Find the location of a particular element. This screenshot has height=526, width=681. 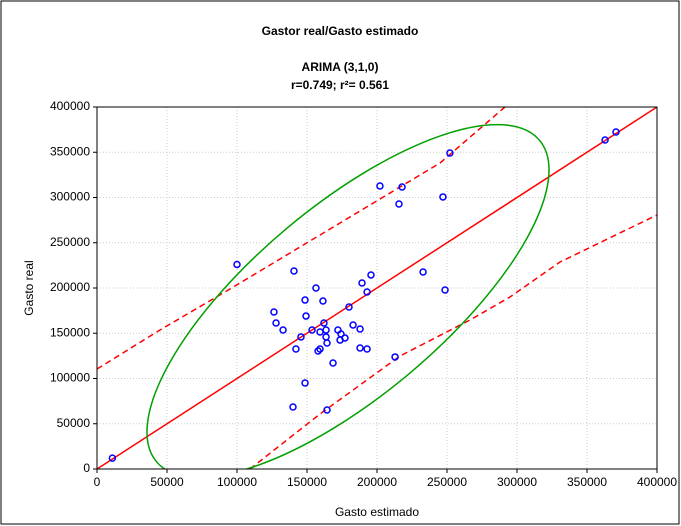

x-tick-label: 0 is located at coordinates (97, 482).